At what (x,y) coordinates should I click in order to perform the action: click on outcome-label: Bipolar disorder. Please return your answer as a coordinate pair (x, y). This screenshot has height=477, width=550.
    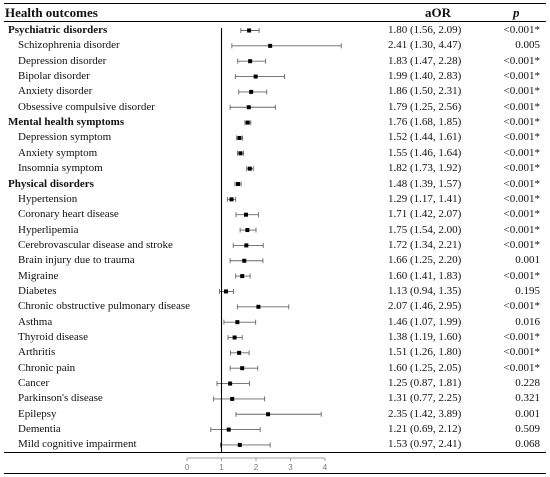
    Looking at the image, I should click on (54, 76).